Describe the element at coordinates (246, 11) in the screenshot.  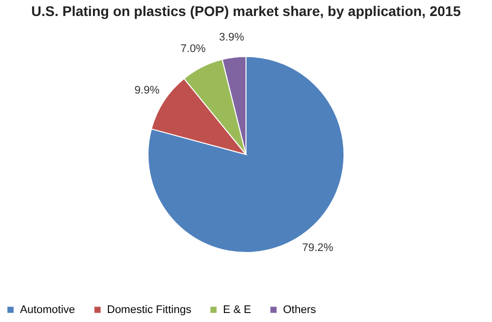
I see `chart-title: U.S. Plating on plastics (POP) market share, by application, 2015` at that location.